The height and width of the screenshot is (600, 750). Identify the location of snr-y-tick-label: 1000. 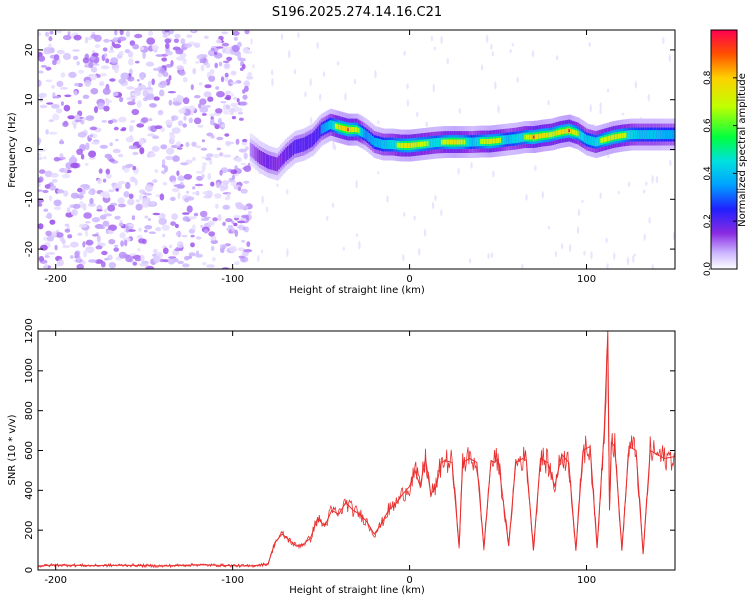
(29, 370).